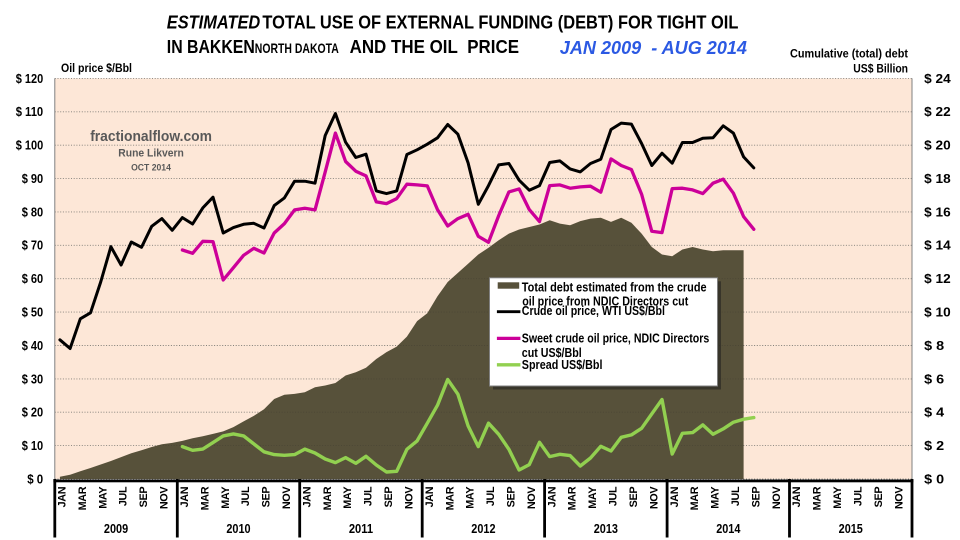 This screenshot has height=540, width=960. Describe the element at coordinates (934, 413) in the screenshot. I see `svg-text: $ 4` at that location.